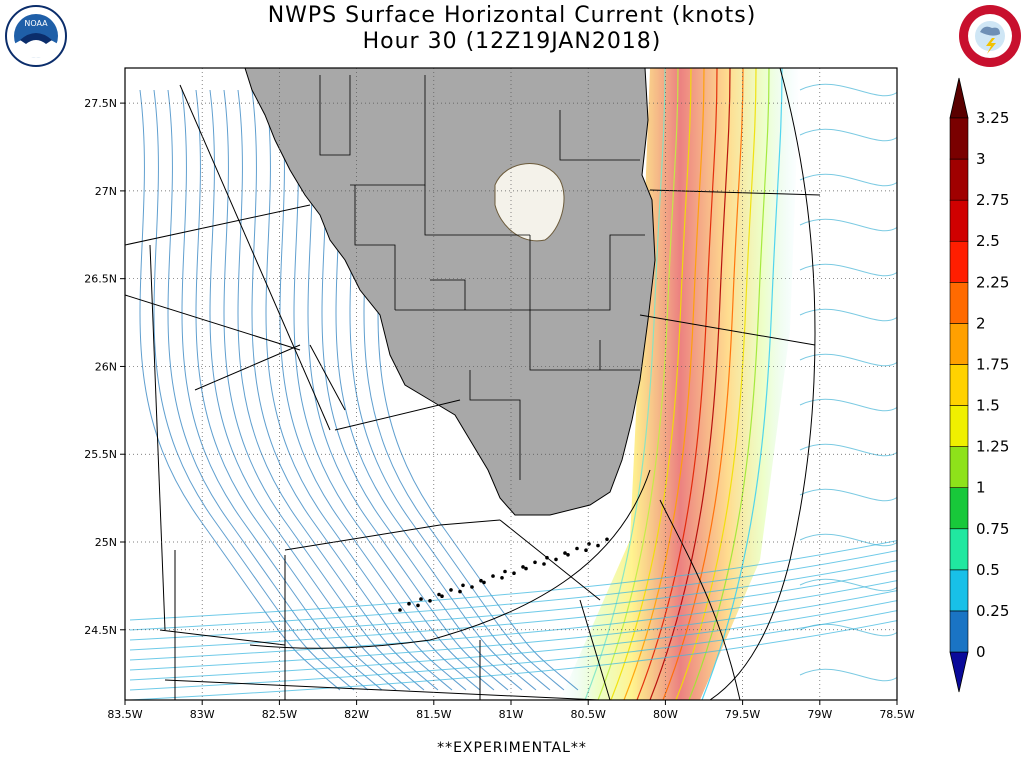 The image size is (1024, 768). What do you see at coordinates (981, 652) in the screenshot?
I see `colorbar-label: 0` at bounding box center [981, 652].